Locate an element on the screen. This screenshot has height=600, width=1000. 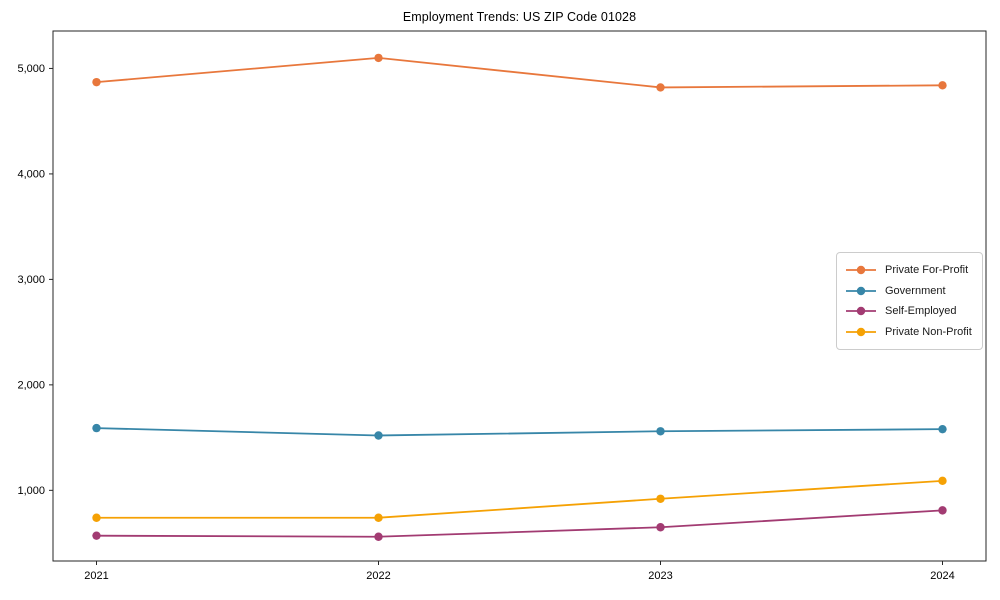
y-axis-tick-label: 5,000 is located at coordinates (31, 69).